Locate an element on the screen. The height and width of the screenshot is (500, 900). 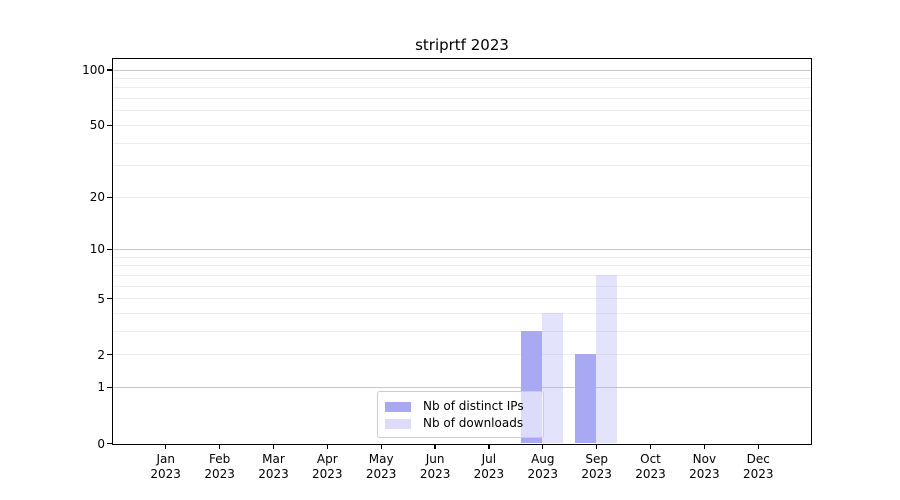
x-tick-mark-jan is located at coordinates (166, 446).